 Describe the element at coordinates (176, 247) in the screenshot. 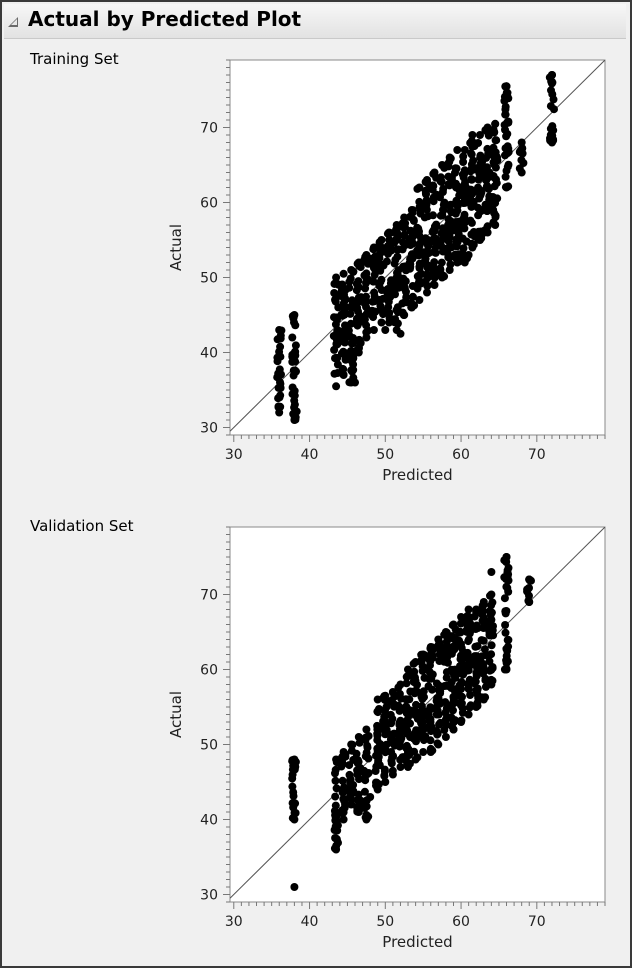

I see `y-axis-title: Actual` at that location.